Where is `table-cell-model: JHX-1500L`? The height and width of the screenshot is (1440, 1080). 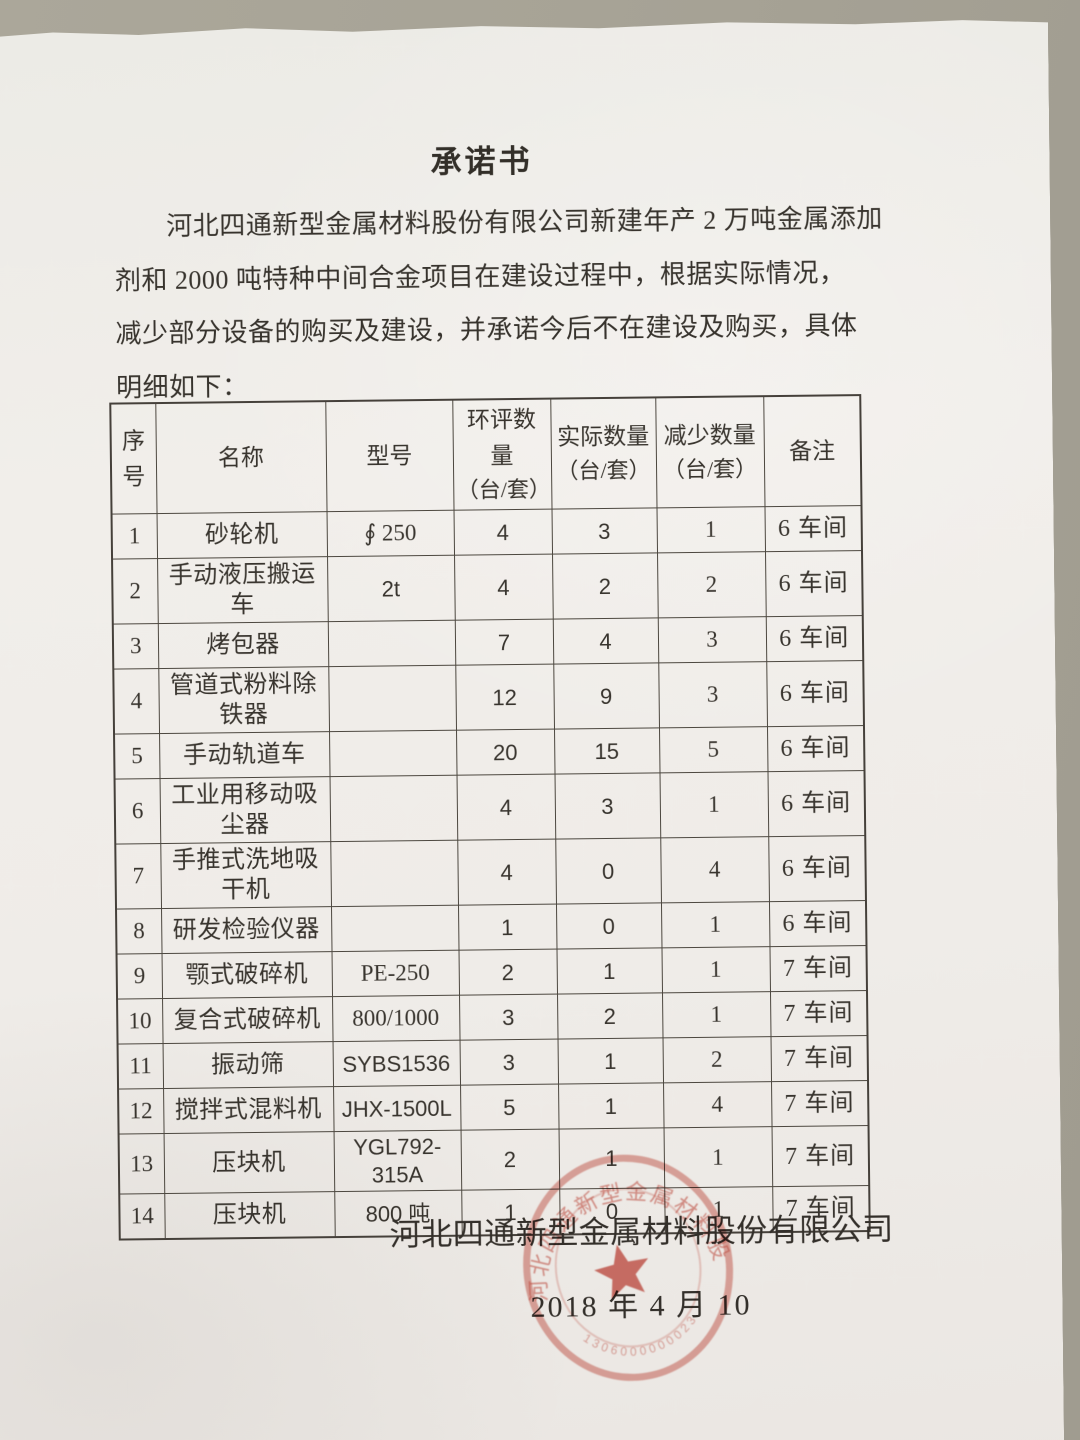
table-cell-model: JHX-1500L is located at coordinates (397, 1109).